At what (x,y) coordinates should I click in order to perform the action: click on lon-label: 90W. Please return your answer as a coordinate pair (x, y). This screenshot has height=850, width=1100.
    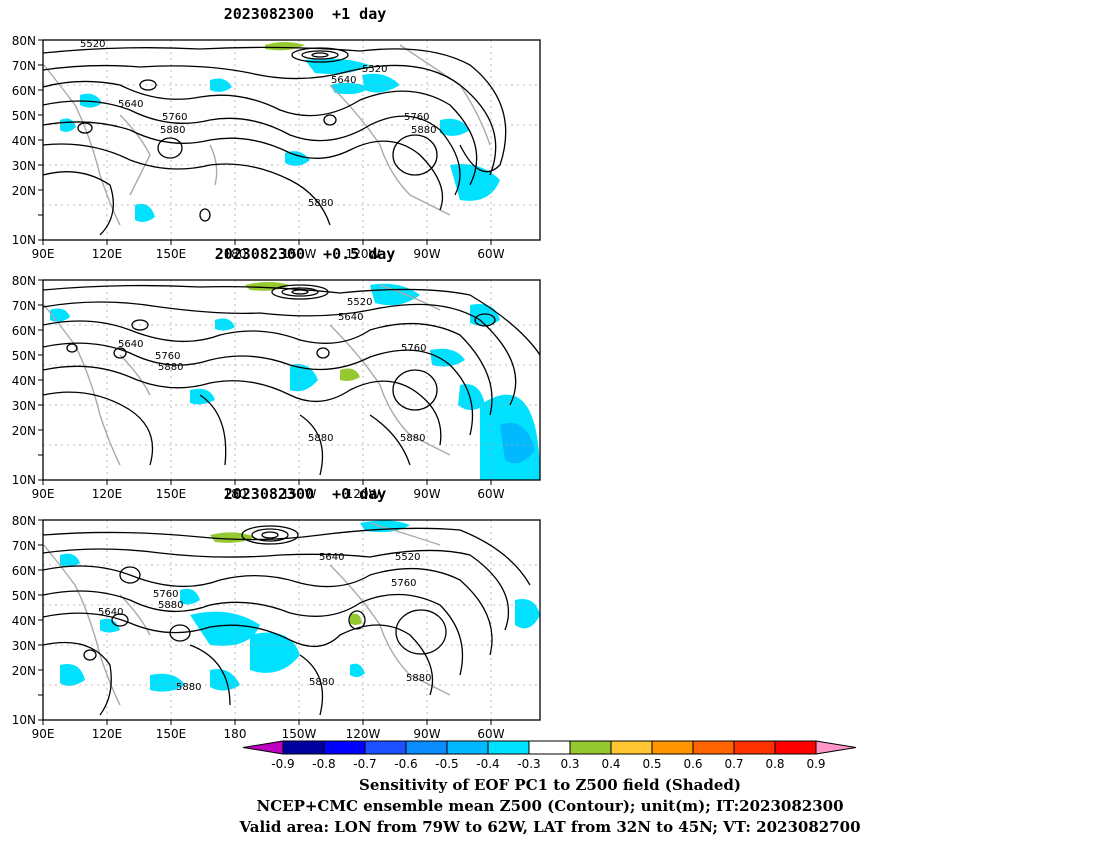
    Looking at the image, I should click on (426, 494).